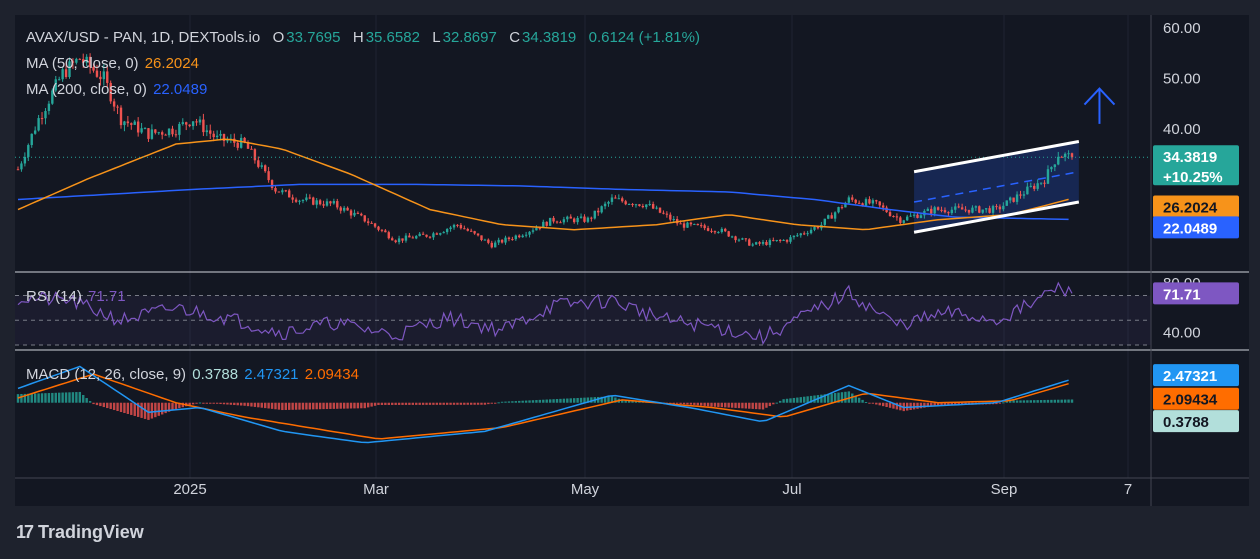  I want to click on rsi-label: RSI (14), so click(54, 296).